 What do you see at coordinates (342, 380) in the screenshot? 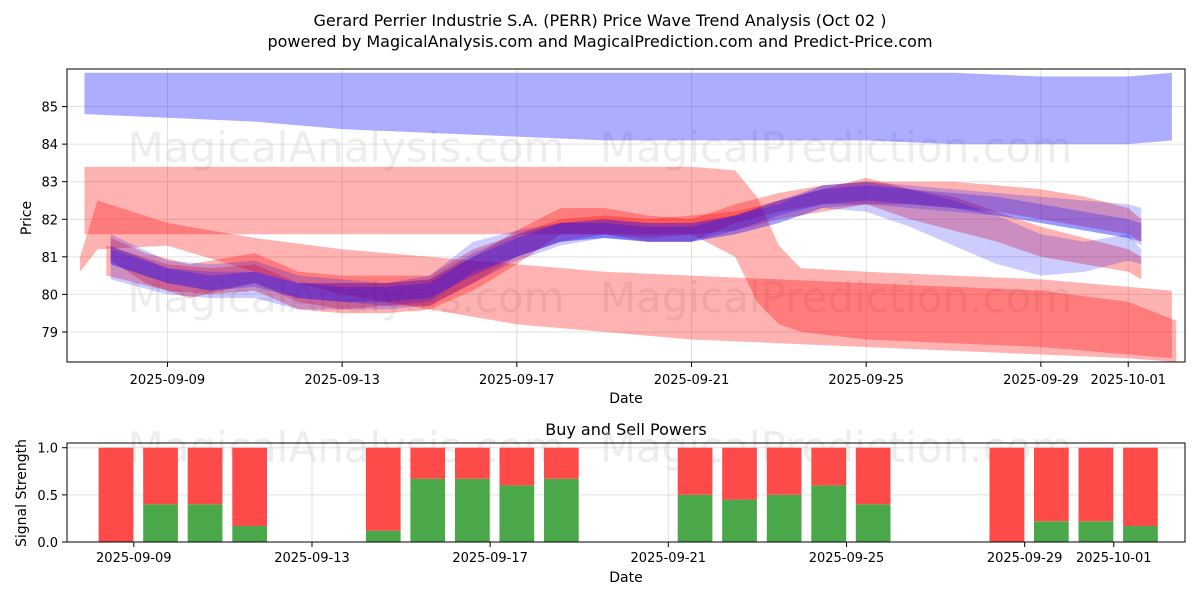
I see `price-x-tick-label: 2025-09-13` at bounding box center [342, 380].